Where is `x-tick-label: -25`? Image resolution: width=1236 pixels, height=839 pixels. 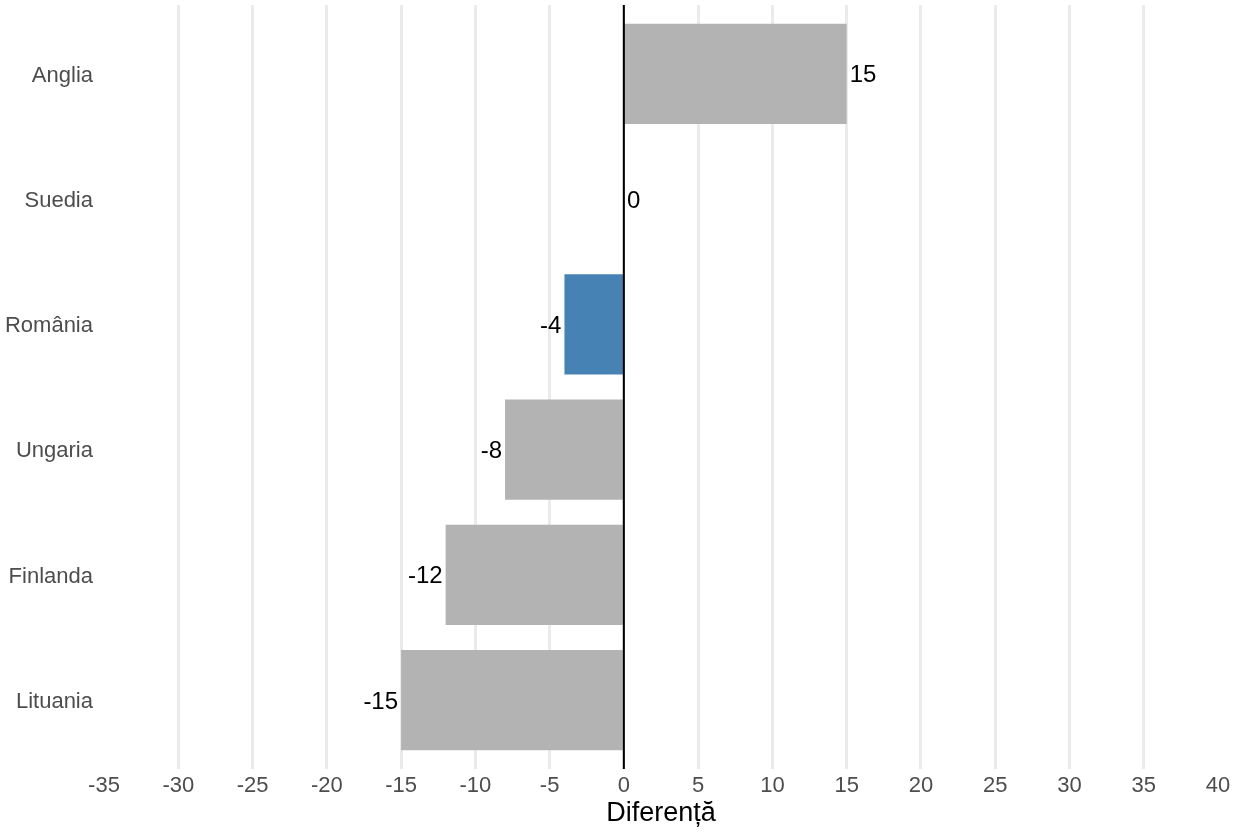 x-tick-label: -25 is located at coordinates (252, 784).